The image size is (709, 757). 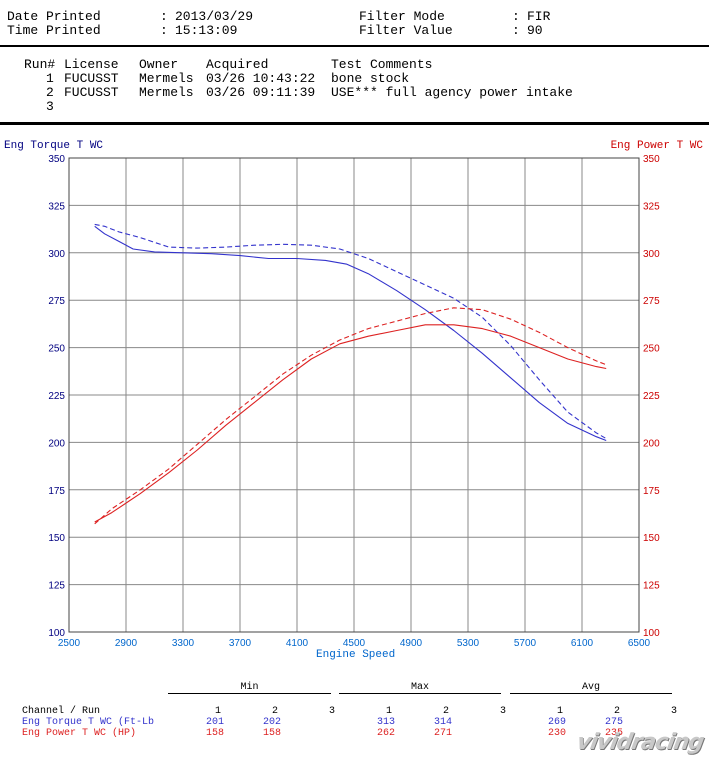 What do you see at coordinates (206, 30) in the screenshot?
I see `time-printed-value: 15:13:09` at bounding box center [206, 30].